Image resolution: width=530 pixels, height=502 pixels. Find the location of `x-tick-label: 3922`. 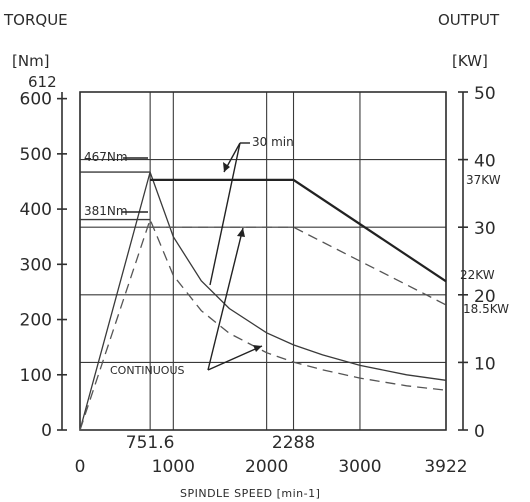

x-tick-label: 3922 is located at coordinates (445, 467).